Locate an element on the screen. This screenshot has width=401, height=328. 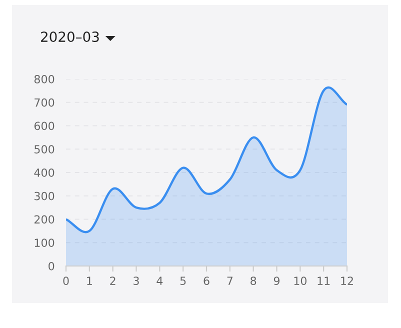
x-tick-label: 11 is located at coordinates (324, 280).